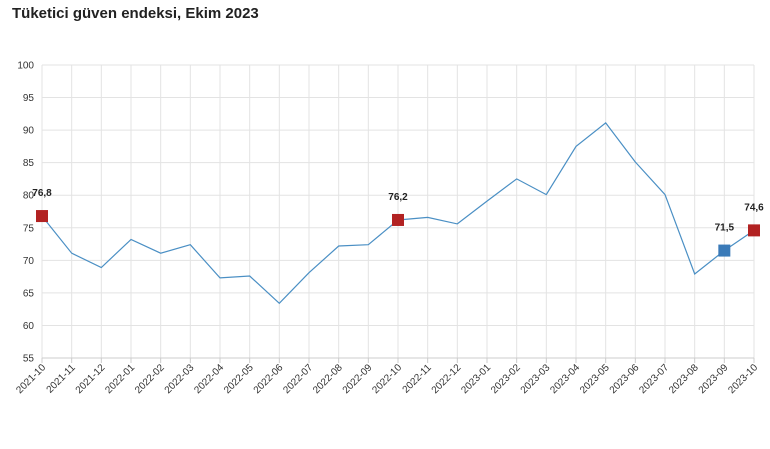 This screenshot has height=449, width=770. Describe the element at coordinates (725, 228) in the screenshot. I see `data-label: 71,5` at that location.